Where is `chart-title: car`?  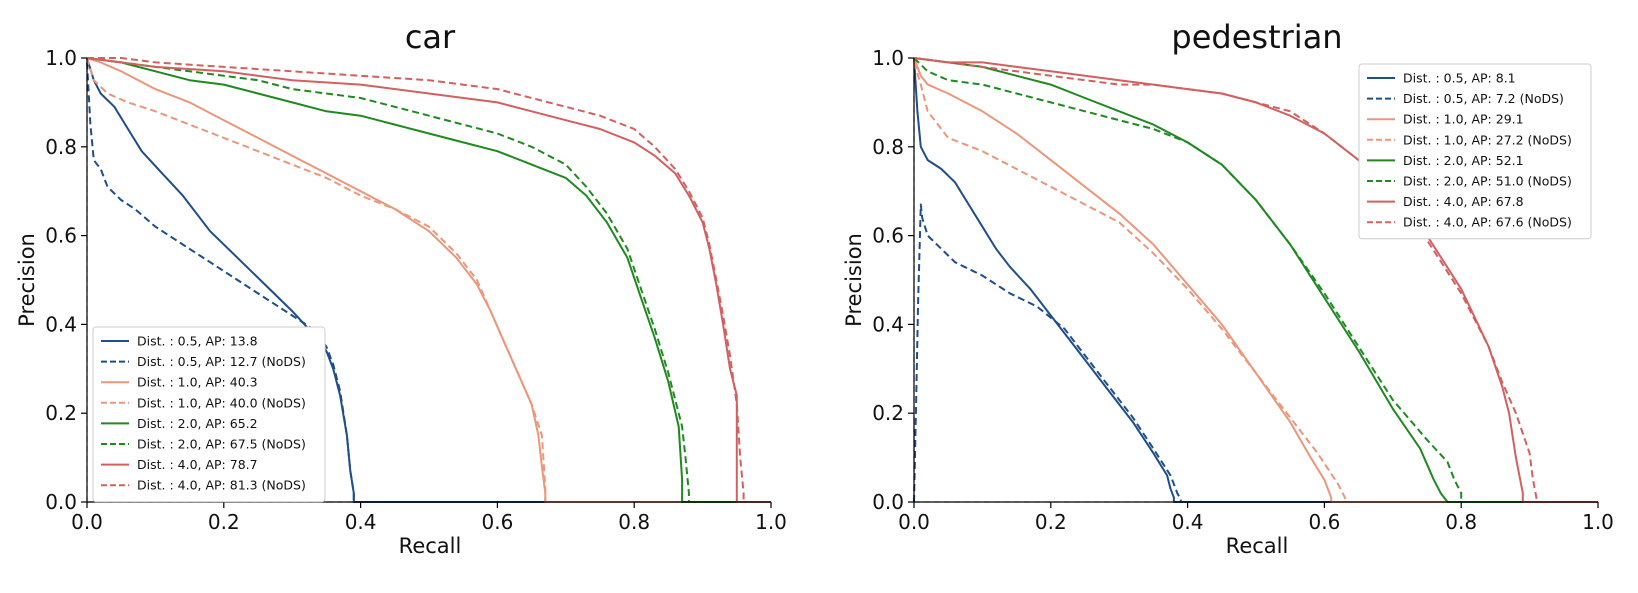 chart-title: car is located at coordinates (430, 37).